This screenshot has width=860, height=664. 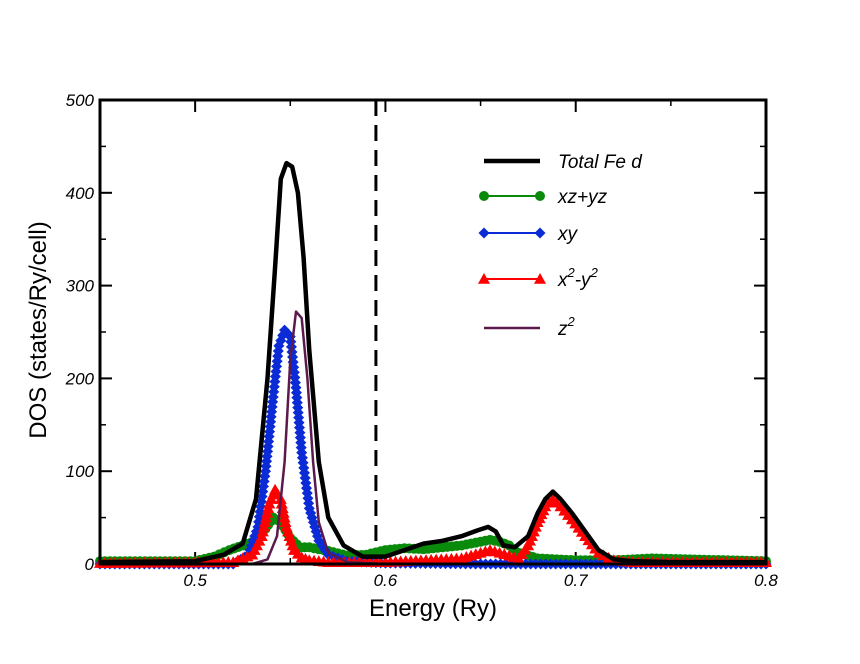 What do you see at coordinates (80, 286) in the screenshot?
I see `y-tick-label: 300` at bounding box center [80, 286].